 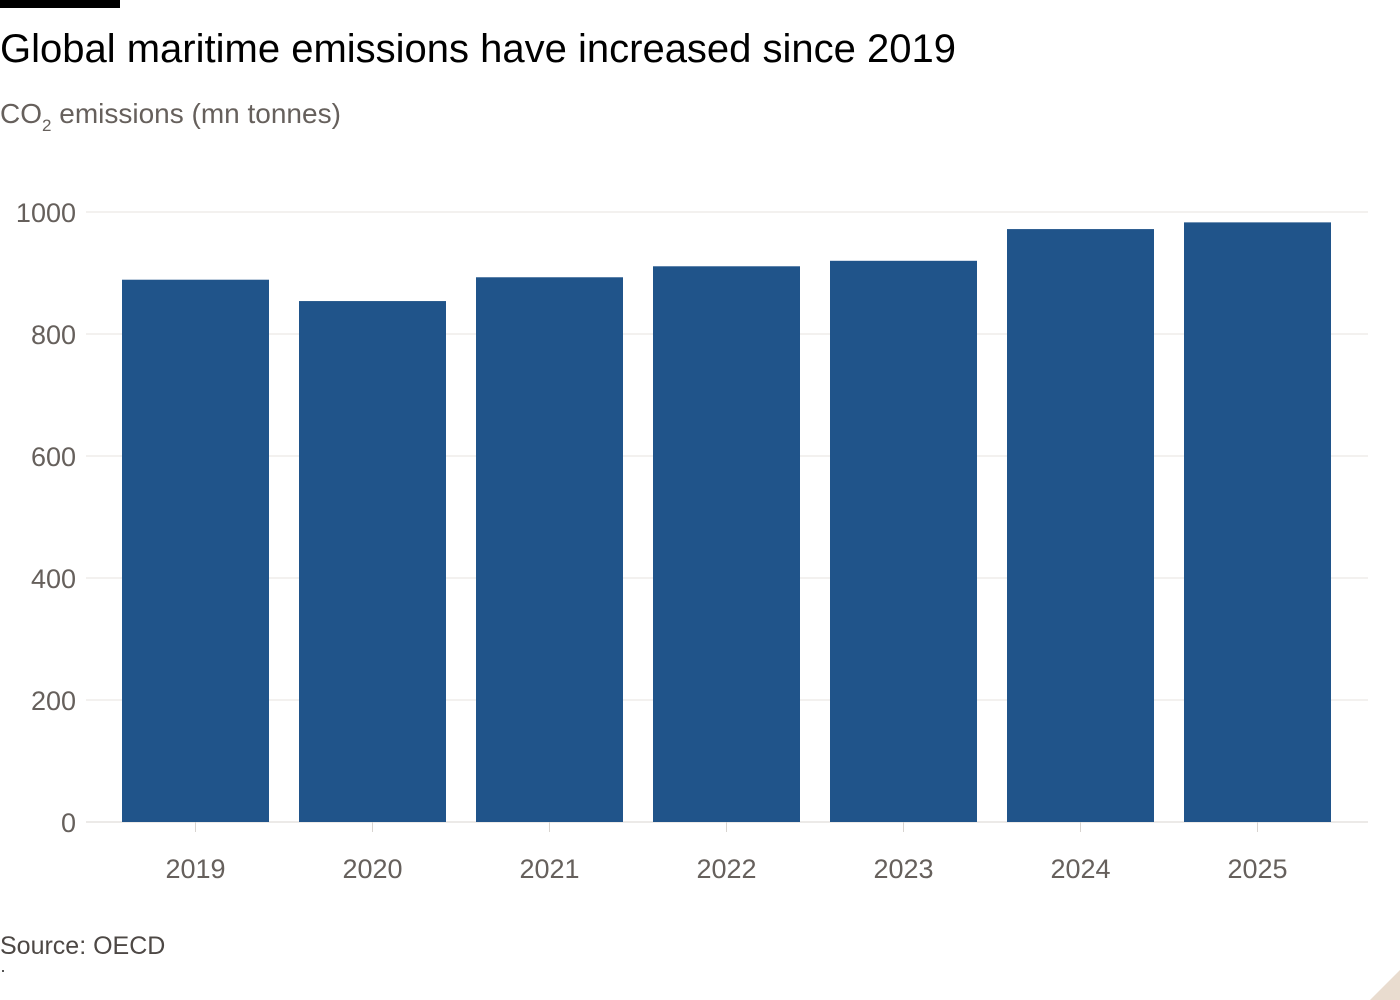 I want to click on bar-2024, so click(x=1080, y=525).